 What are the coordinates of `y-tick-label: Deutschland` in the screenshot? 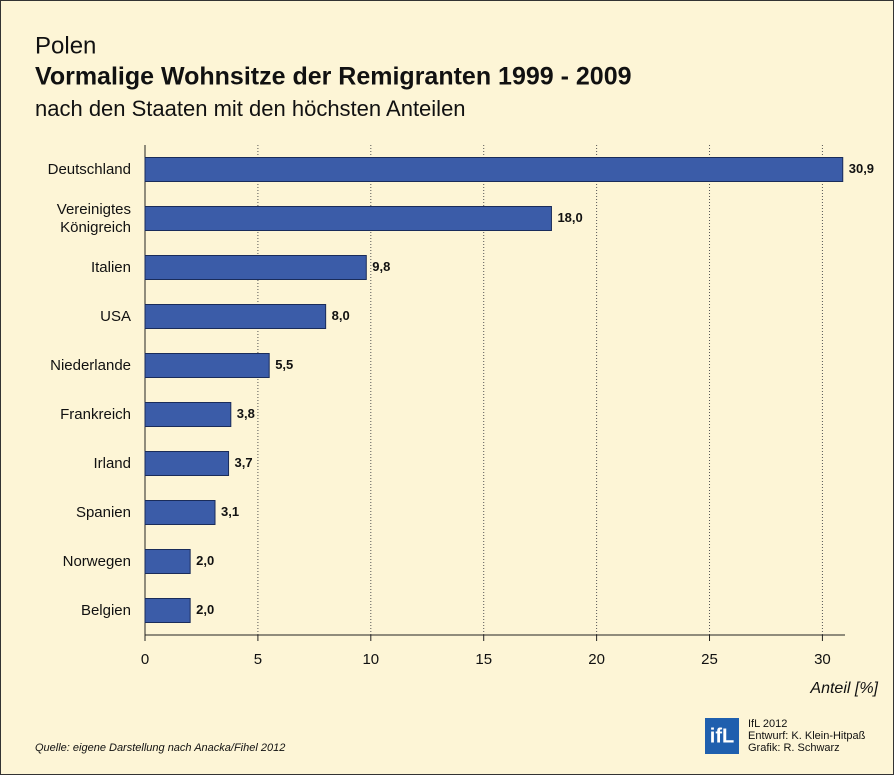 It's located at (89, 169).